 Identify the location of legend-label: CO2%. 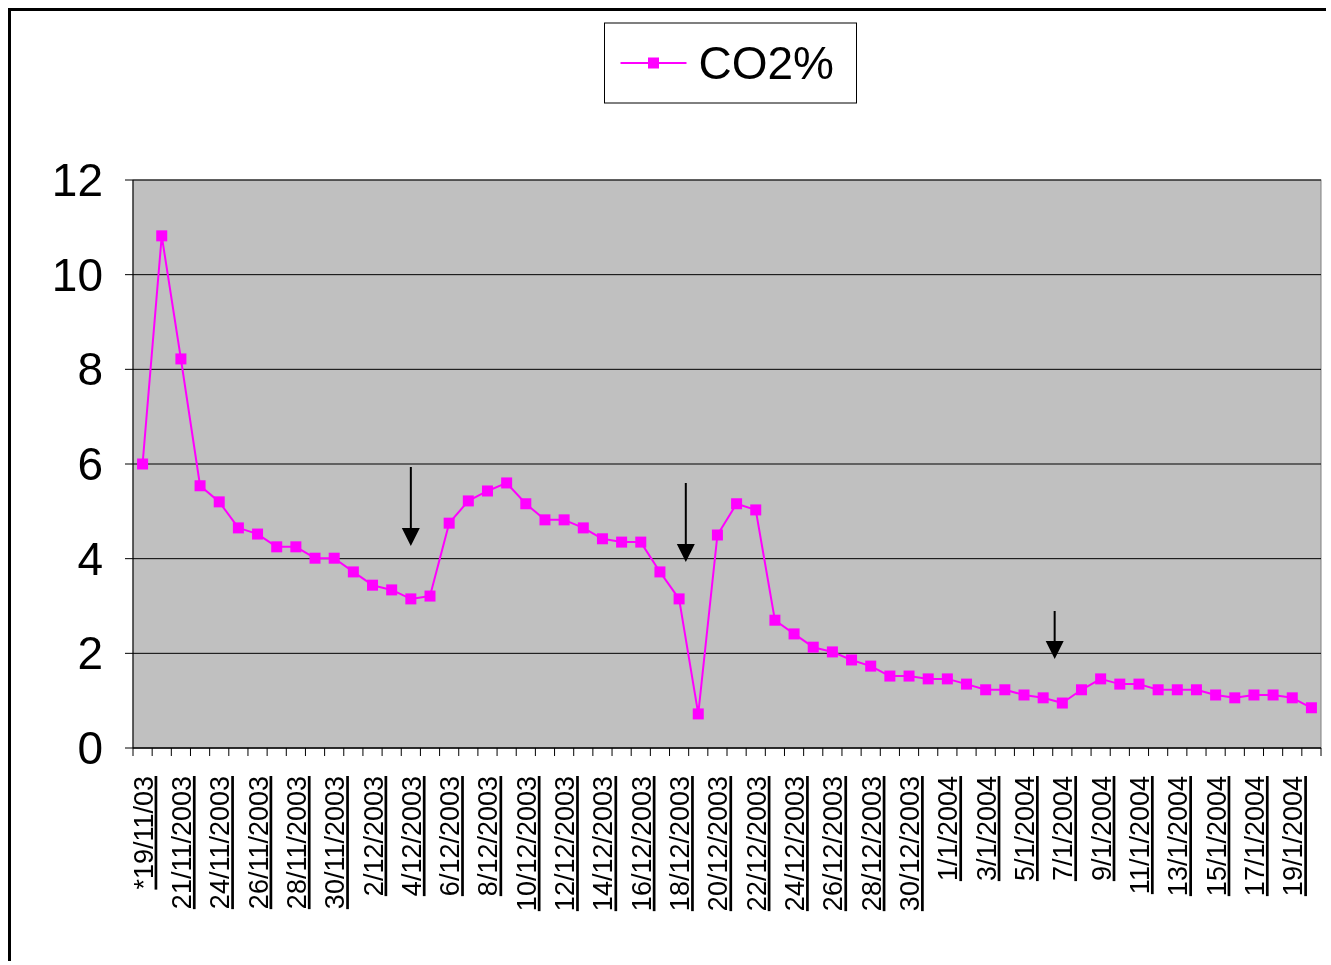
(766, 63).